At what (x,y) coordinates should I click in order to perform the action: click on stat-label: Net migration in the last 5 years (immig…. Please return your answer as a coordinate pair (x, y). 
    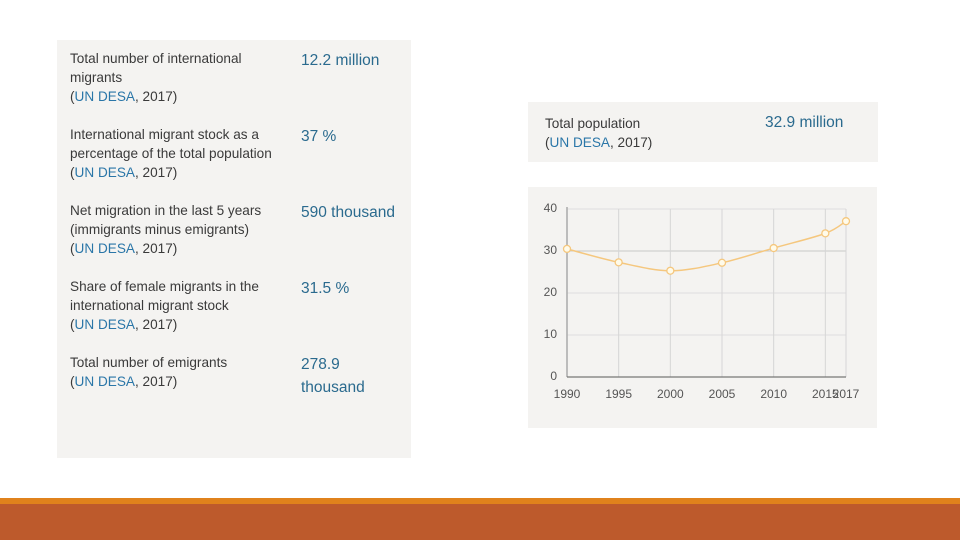
    Looking at the image, I should click on (179, 229).